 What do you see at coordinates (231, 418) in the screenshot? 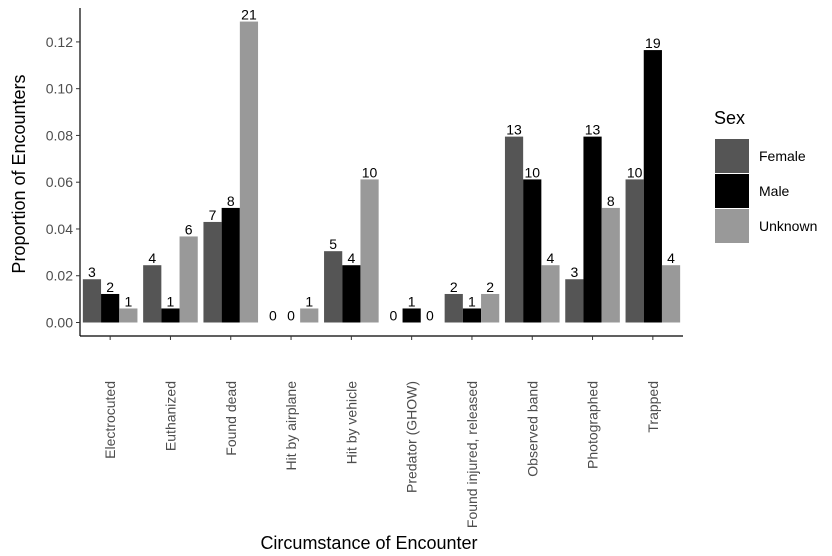
I see `x-tick-label-3: Found dead` at bounding box center [231, 418].